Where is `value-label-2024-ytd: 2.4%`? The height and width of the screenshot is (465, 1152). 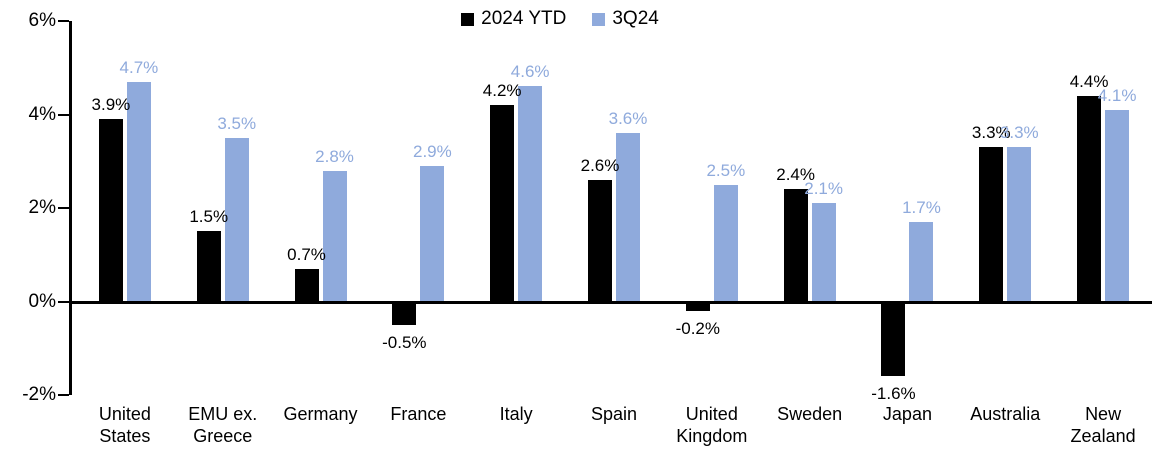
value-label-2024-ytd: 2.4% is located at coordinates (795, 175).